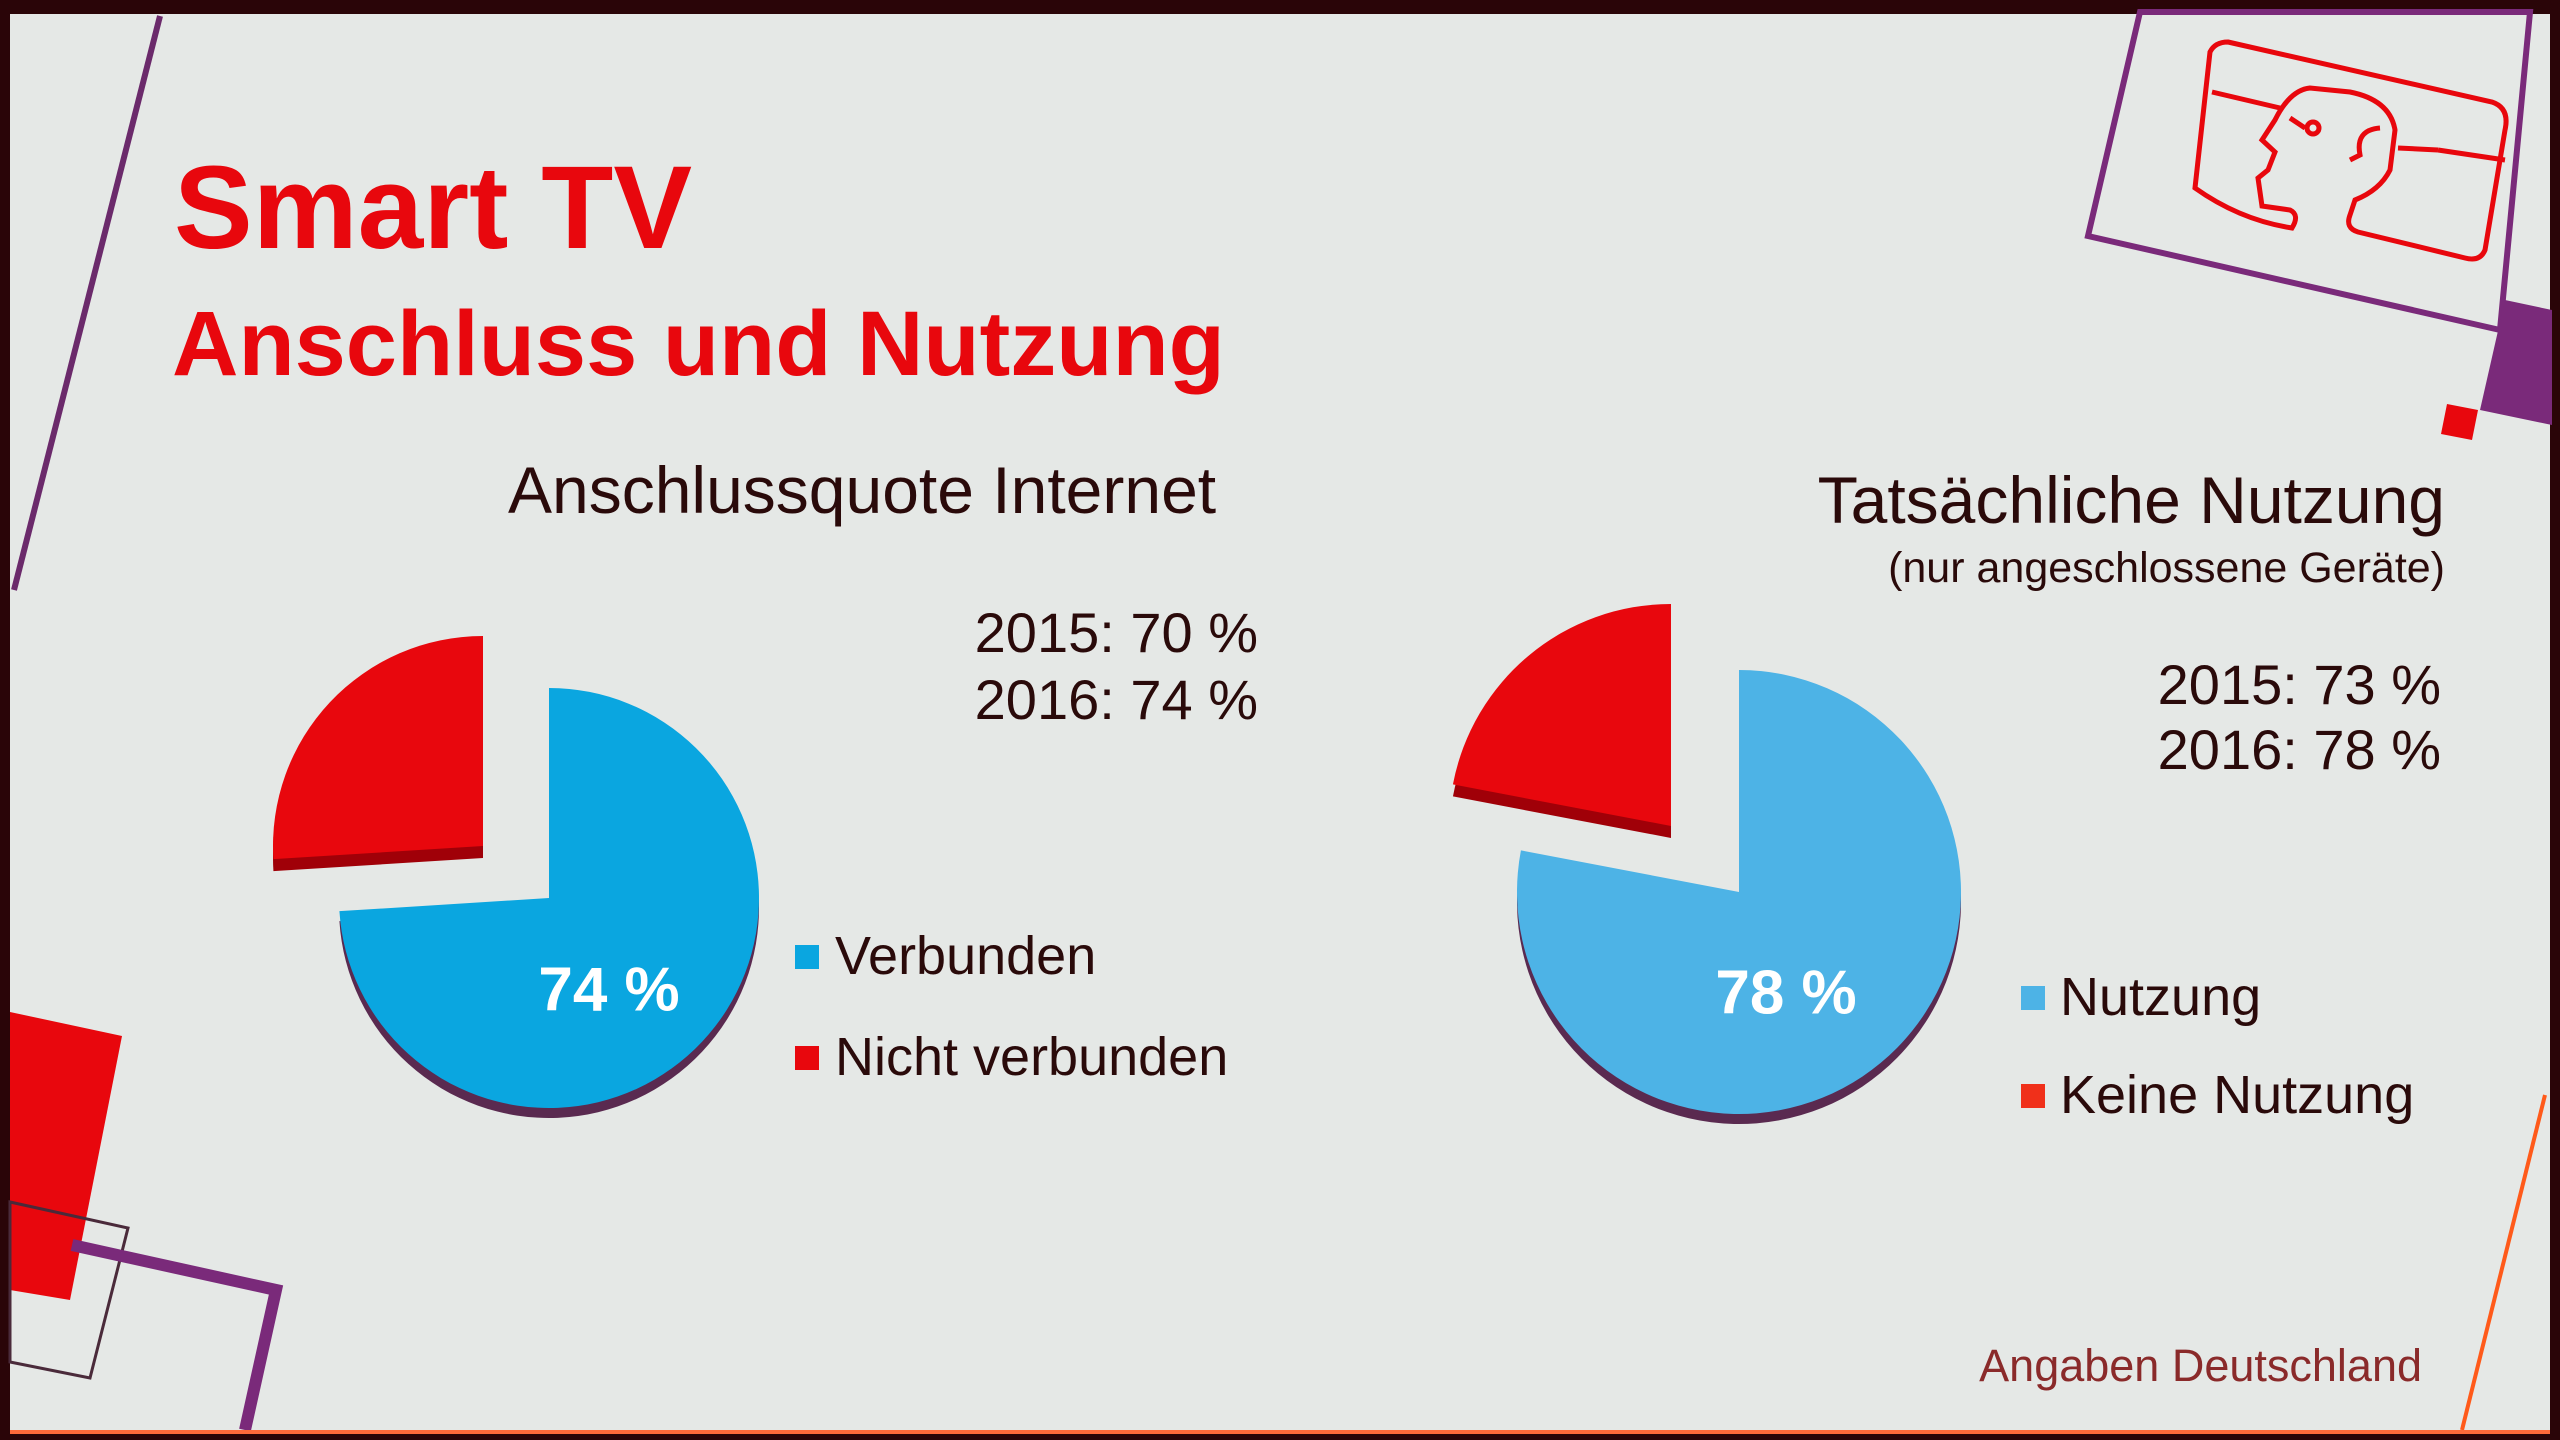 The height and width of the screenshot is (1440, 2560). Describe the element at coordinates (1032, 1057) in the screenshot. I see `legend-label-nicht-verbunden: Nicht verbunden` at that location.